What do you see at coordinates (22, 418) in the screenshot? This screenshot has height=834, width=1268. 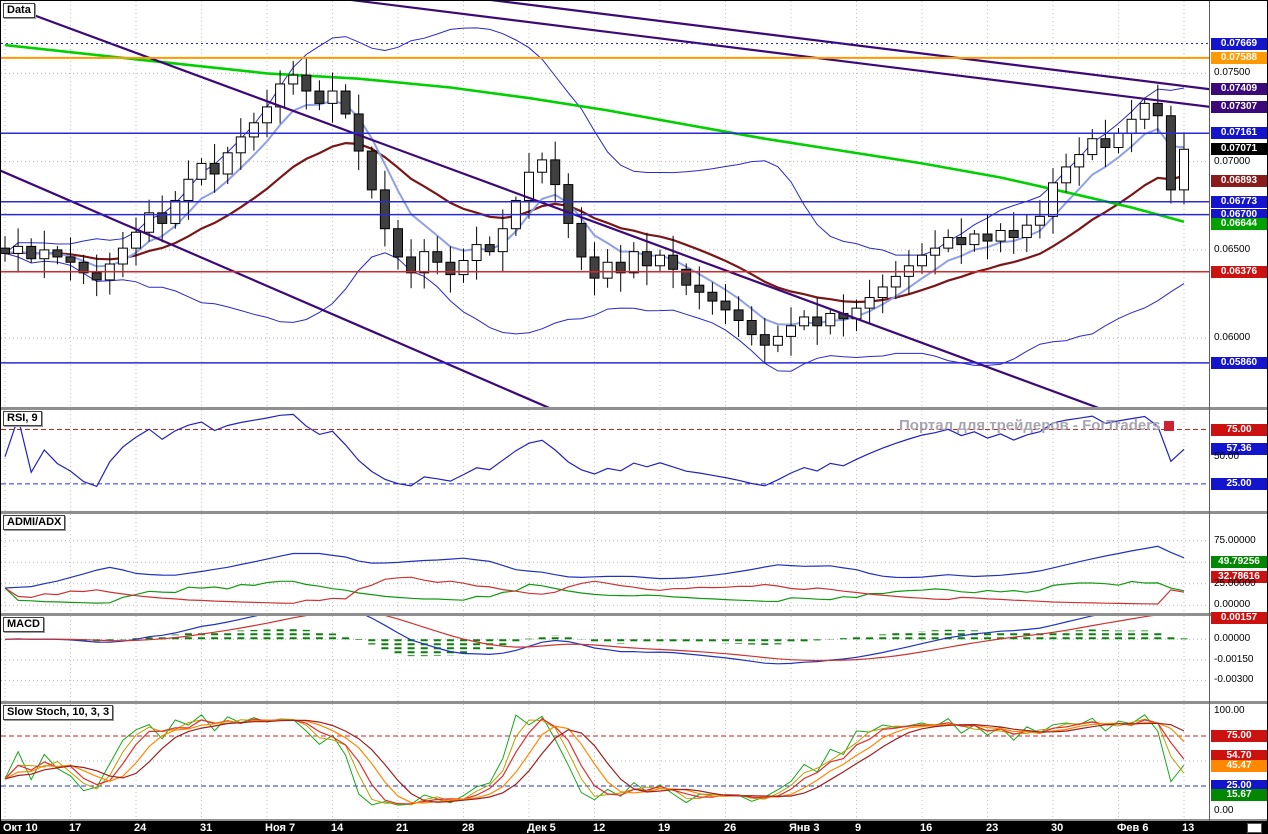 I see `panel-tab-rsi: RSI, 9` at bounding box center [22, 418].